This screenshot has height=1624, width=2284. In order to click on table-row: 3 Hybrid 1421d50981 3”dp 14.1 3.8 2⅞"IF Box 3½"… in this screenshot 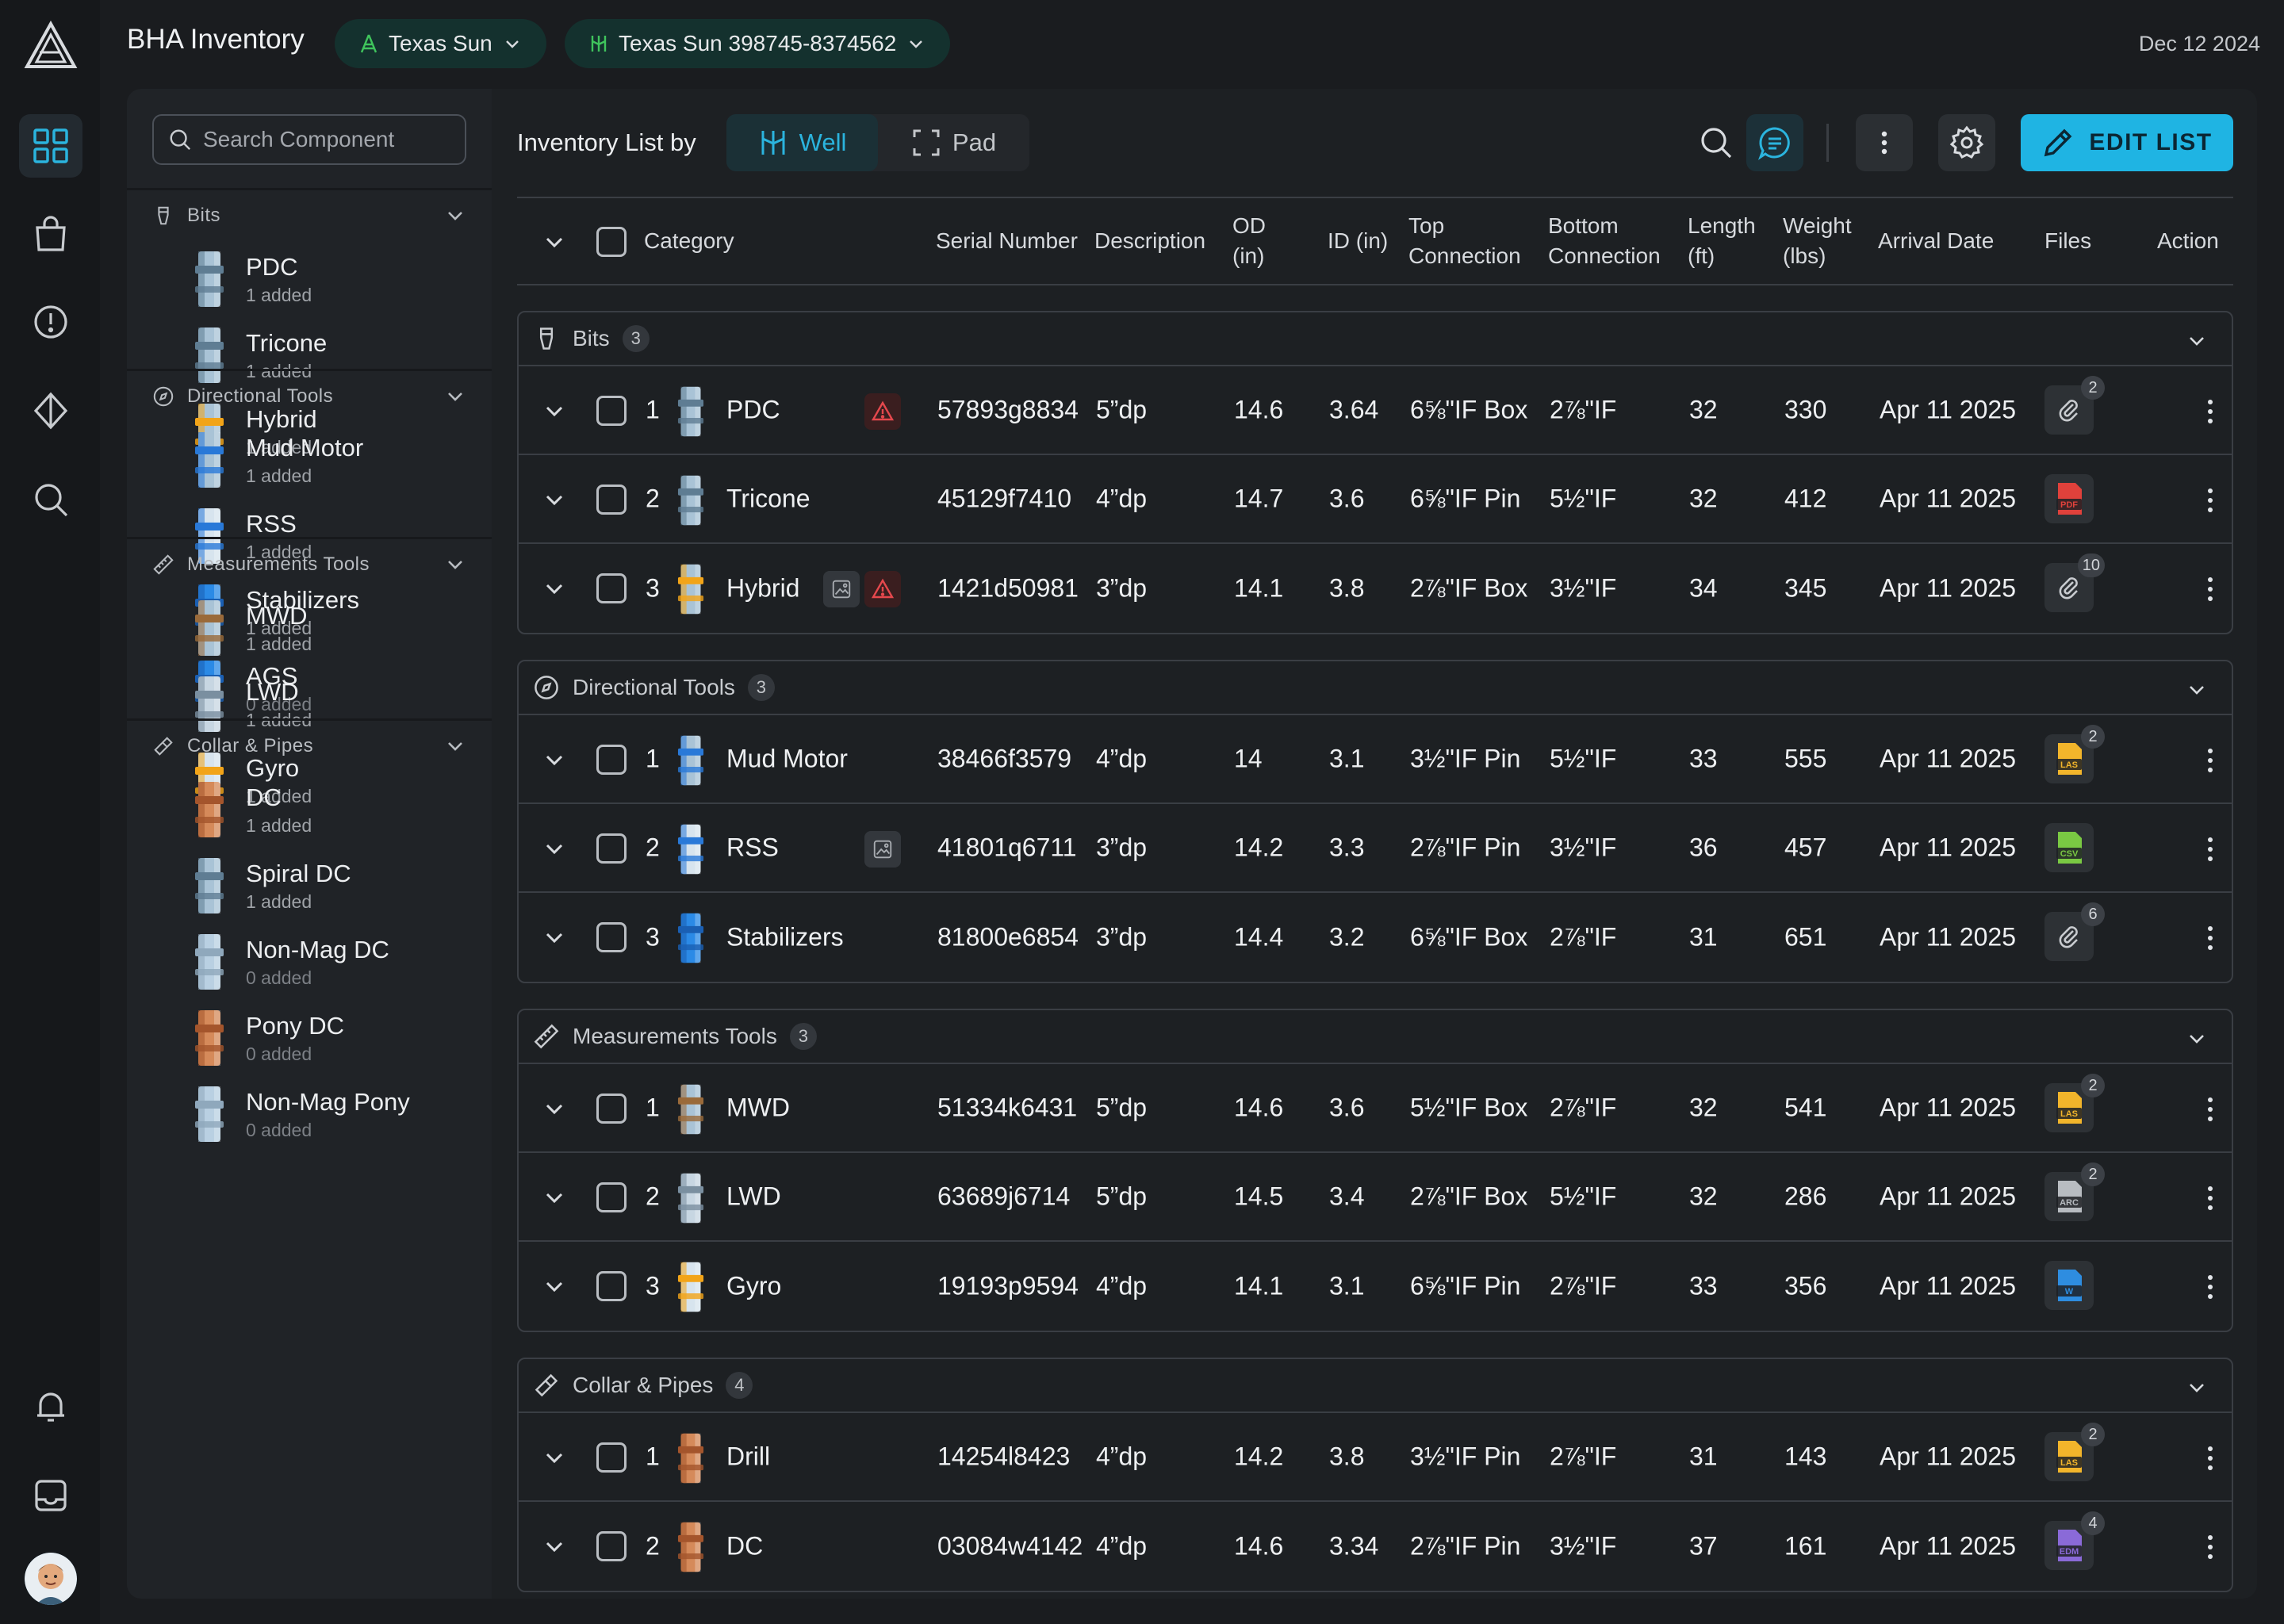, I will do `click(1375, 588)`.